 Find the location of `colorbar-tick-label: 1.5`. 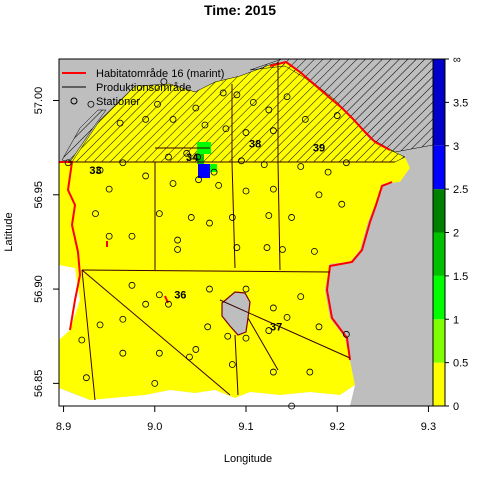

colorbar-tick-label: 1.5 is located at coordinates (460, 277).